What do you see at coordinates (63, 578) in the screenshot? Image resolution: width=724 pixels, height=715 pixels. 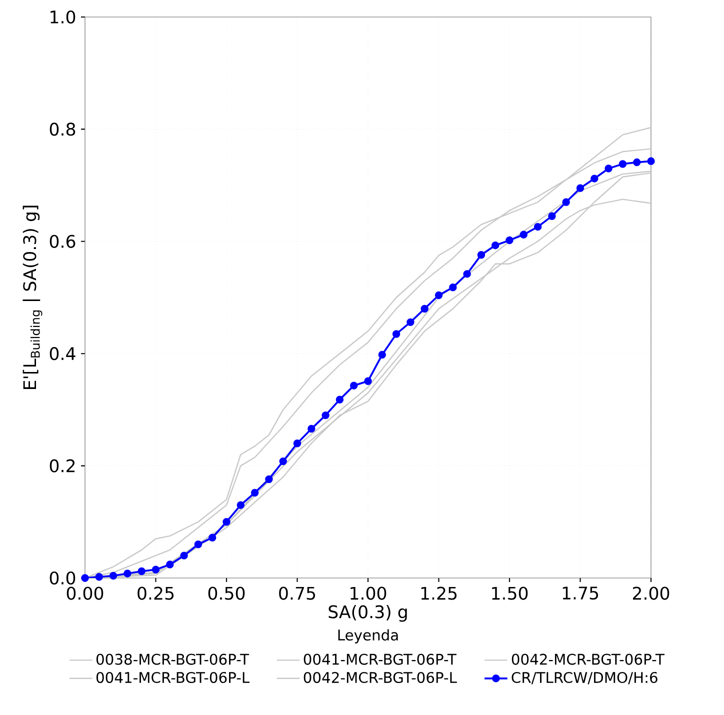 I see `y-tick-label: 0.0` at bounding box center [63, 578].